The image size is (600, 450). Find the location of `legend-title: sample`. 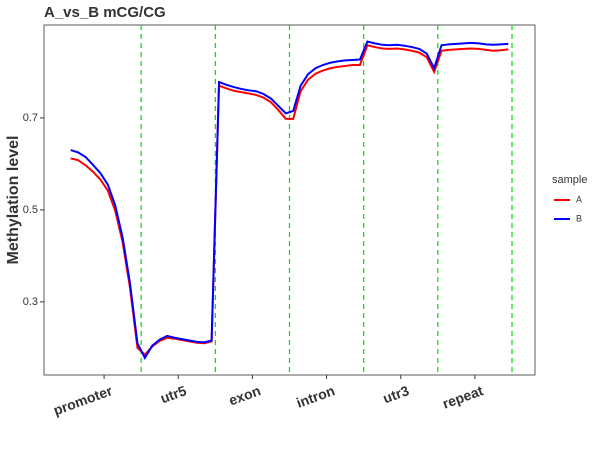

legend-title: sample is located at coordinates (569, 180).